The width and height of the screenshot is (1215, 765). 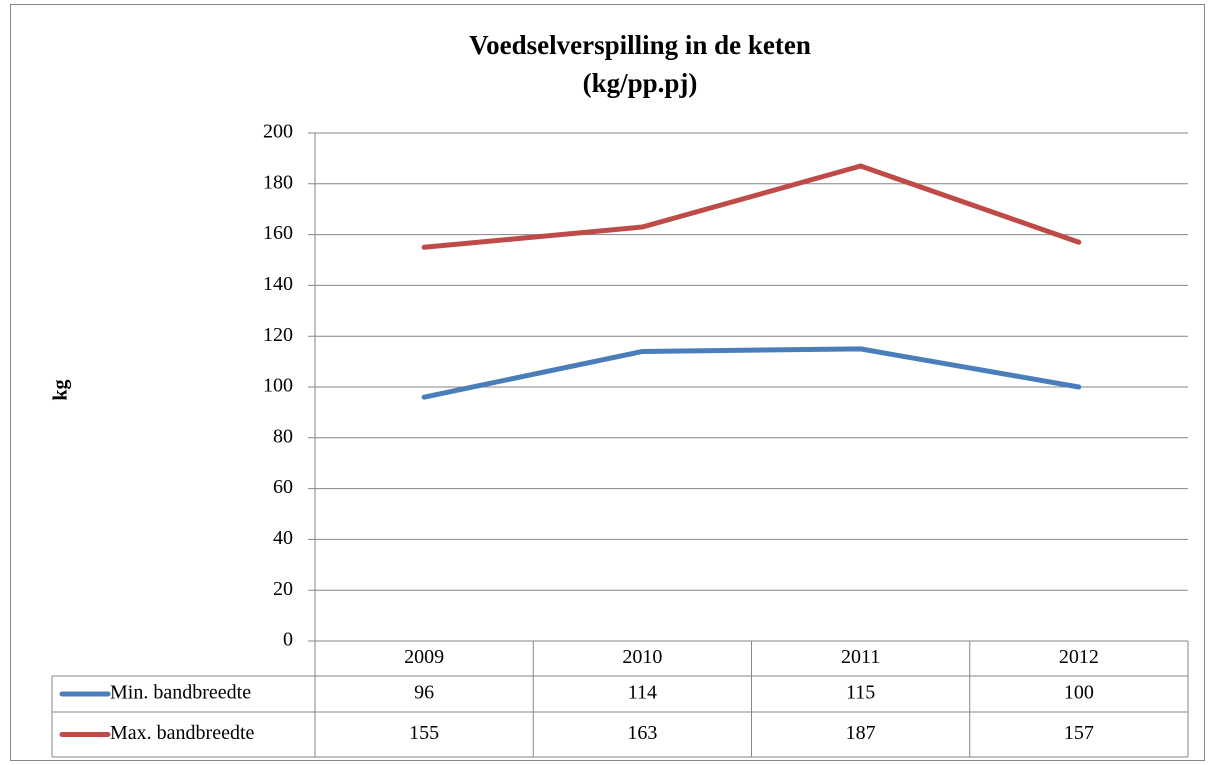 What do you see at coordinates (278, 284) in the screenshot?
I see `y-tick-label: 140` at bounding box center [278, 284].